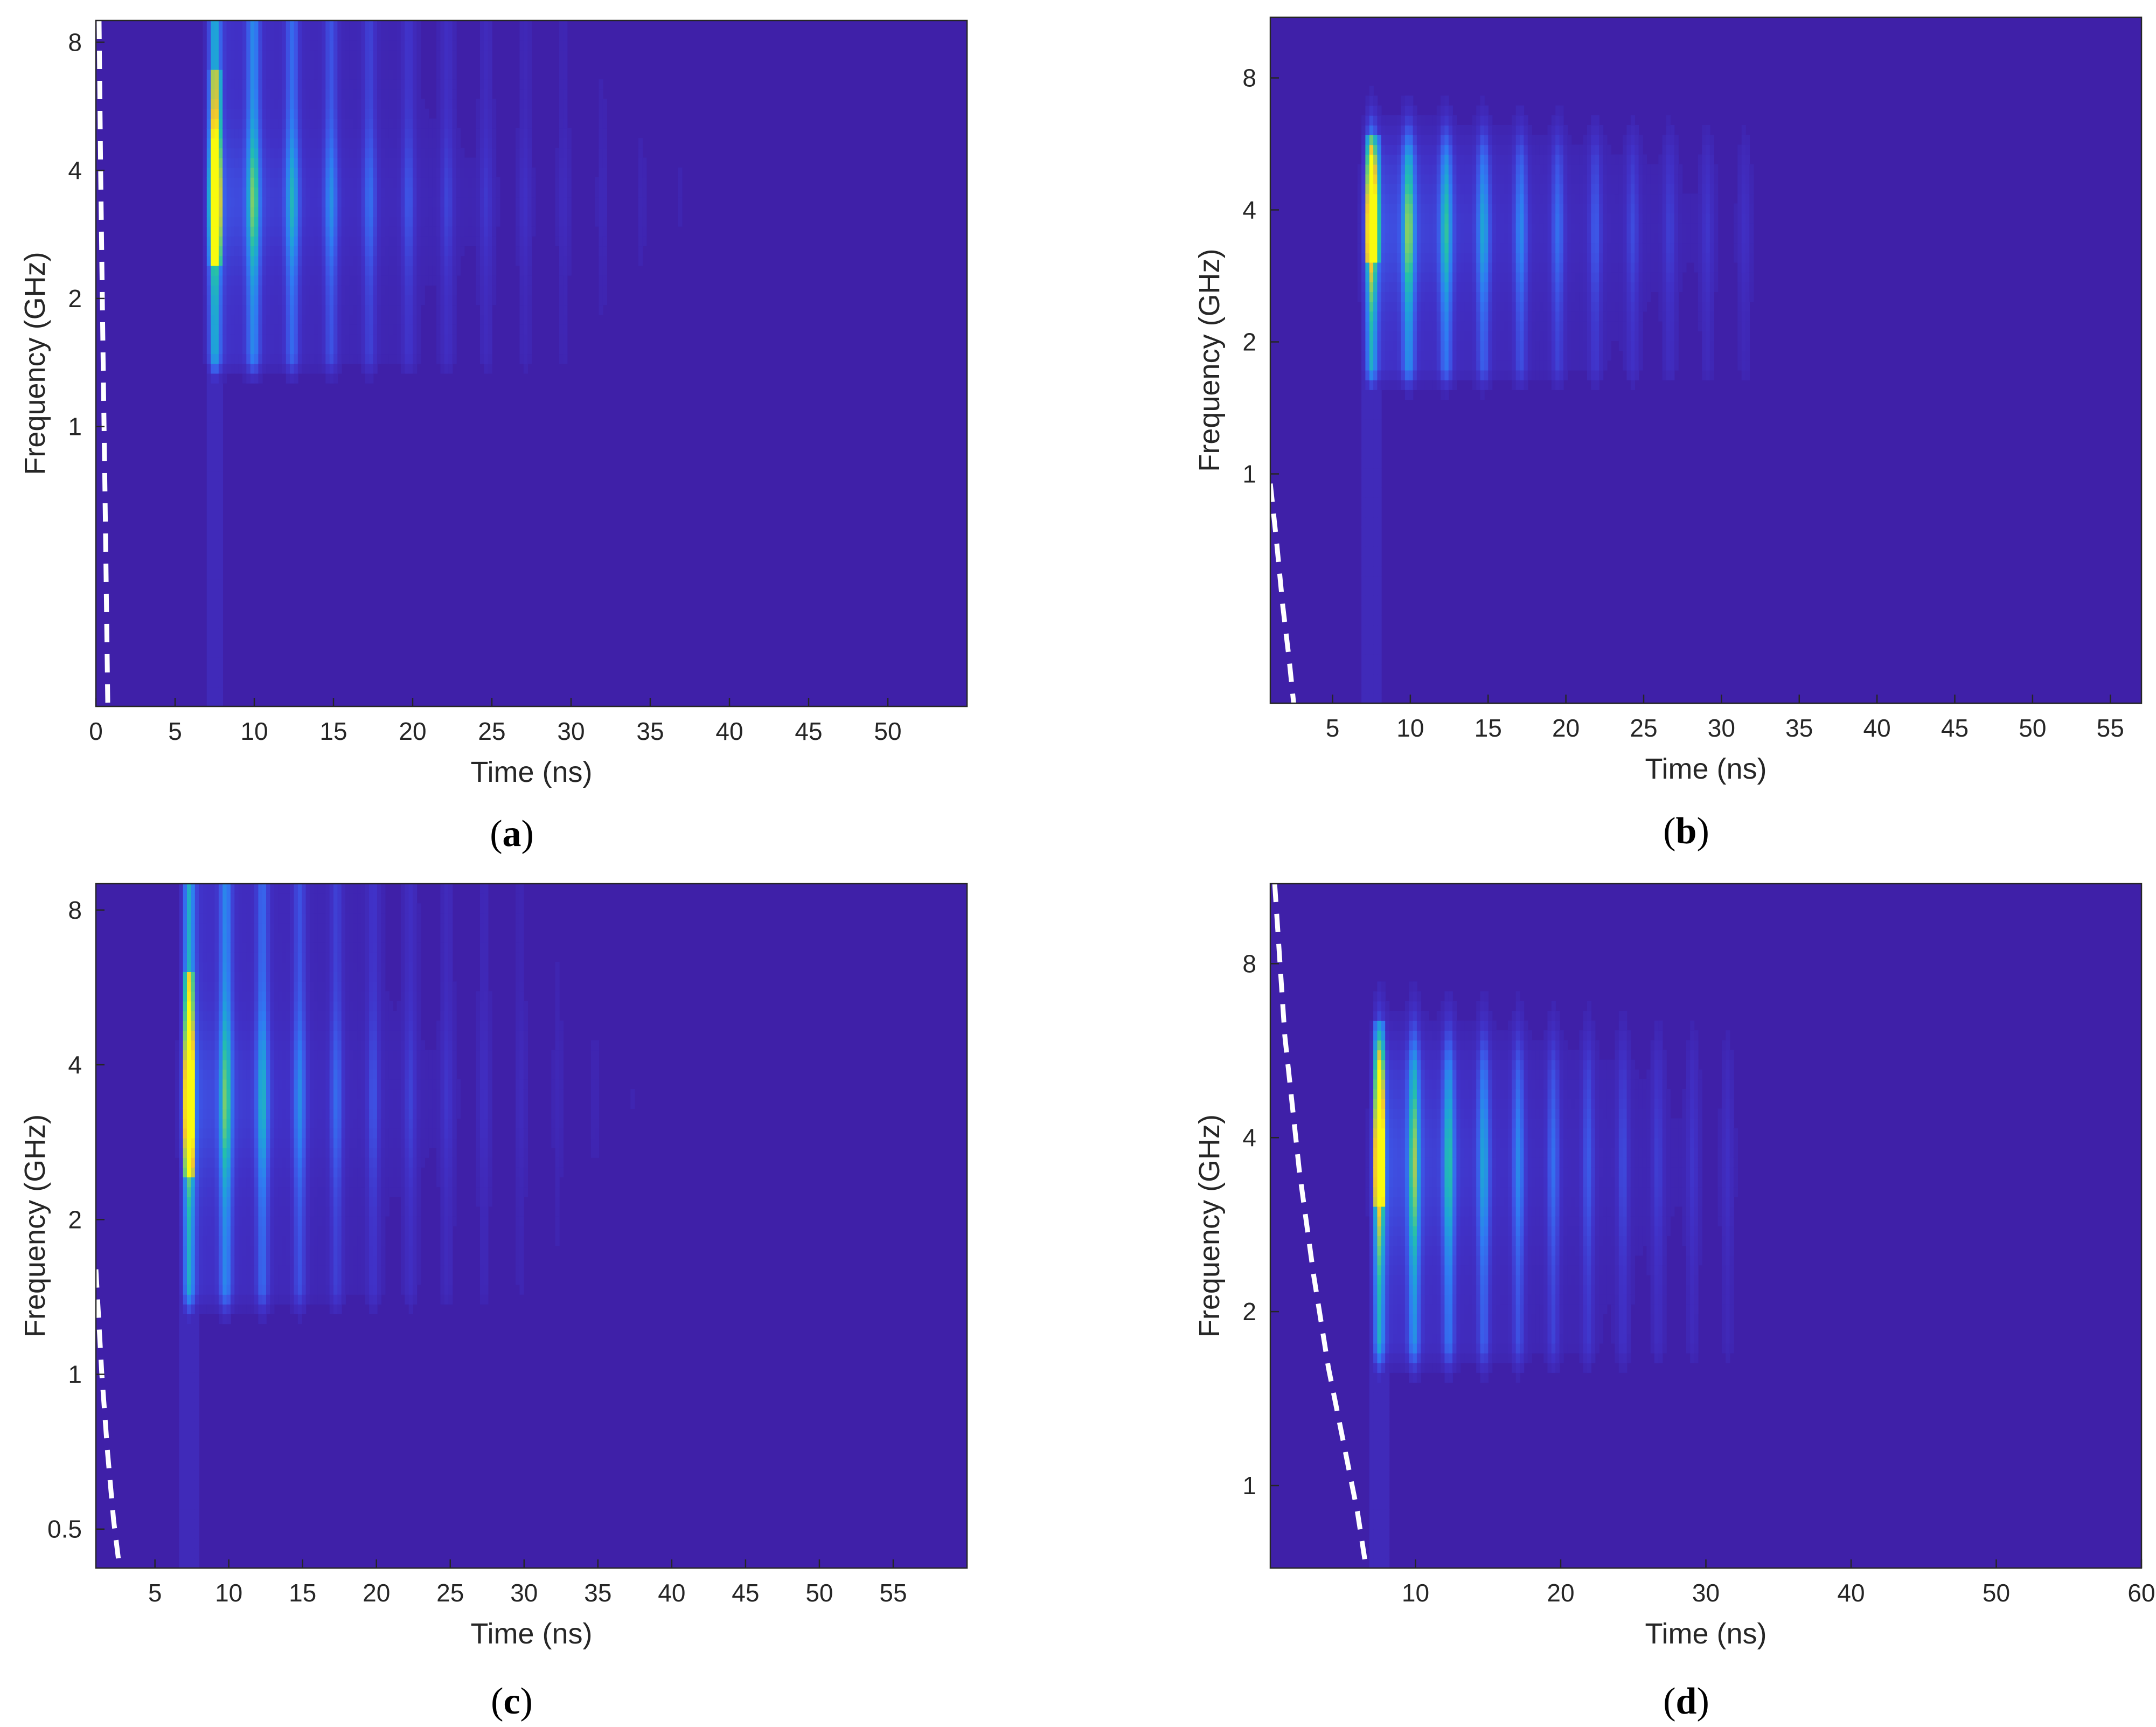  I want to click on y-tick-label-b: 1, so click(1249, 474).